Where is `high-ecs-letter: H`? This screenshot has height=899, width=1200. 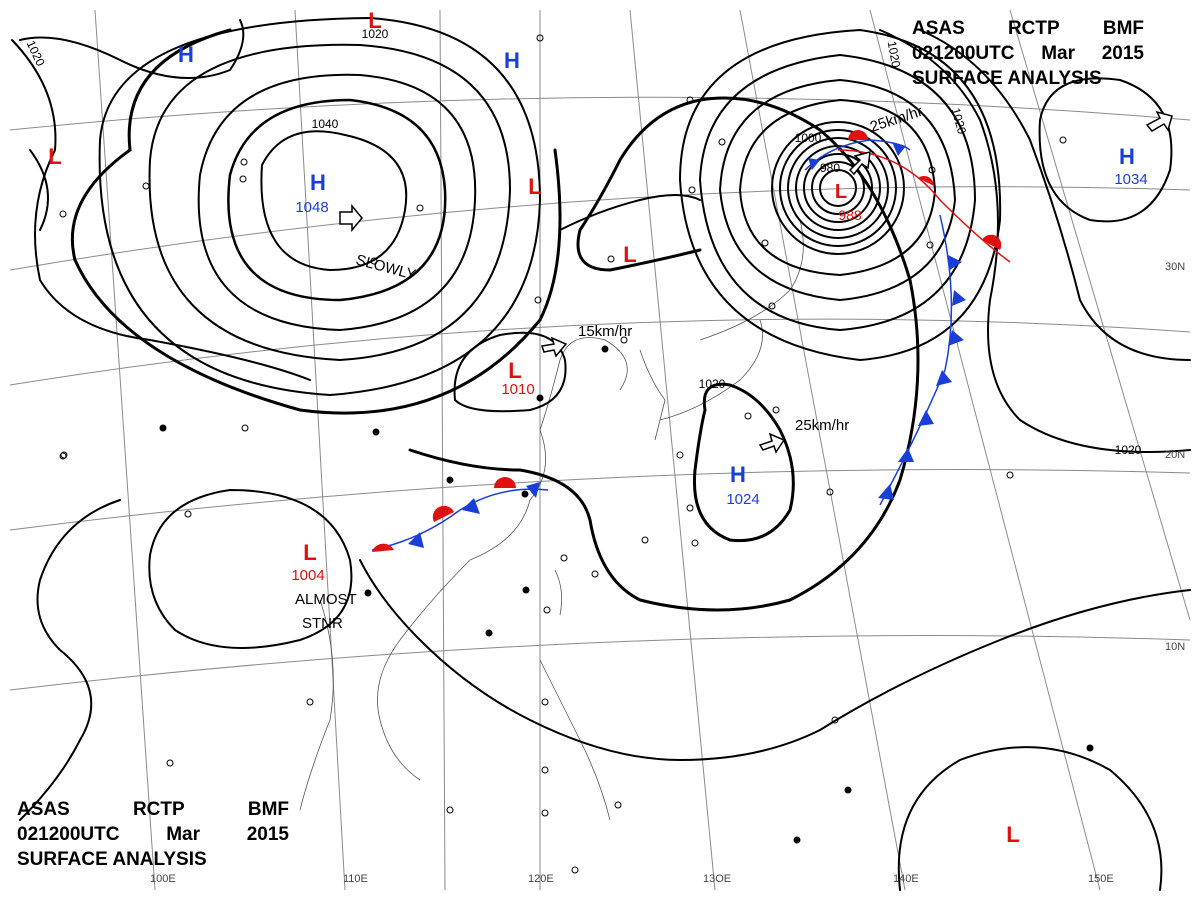 high-ecs-letter: H is located at coordinates (738, 474).